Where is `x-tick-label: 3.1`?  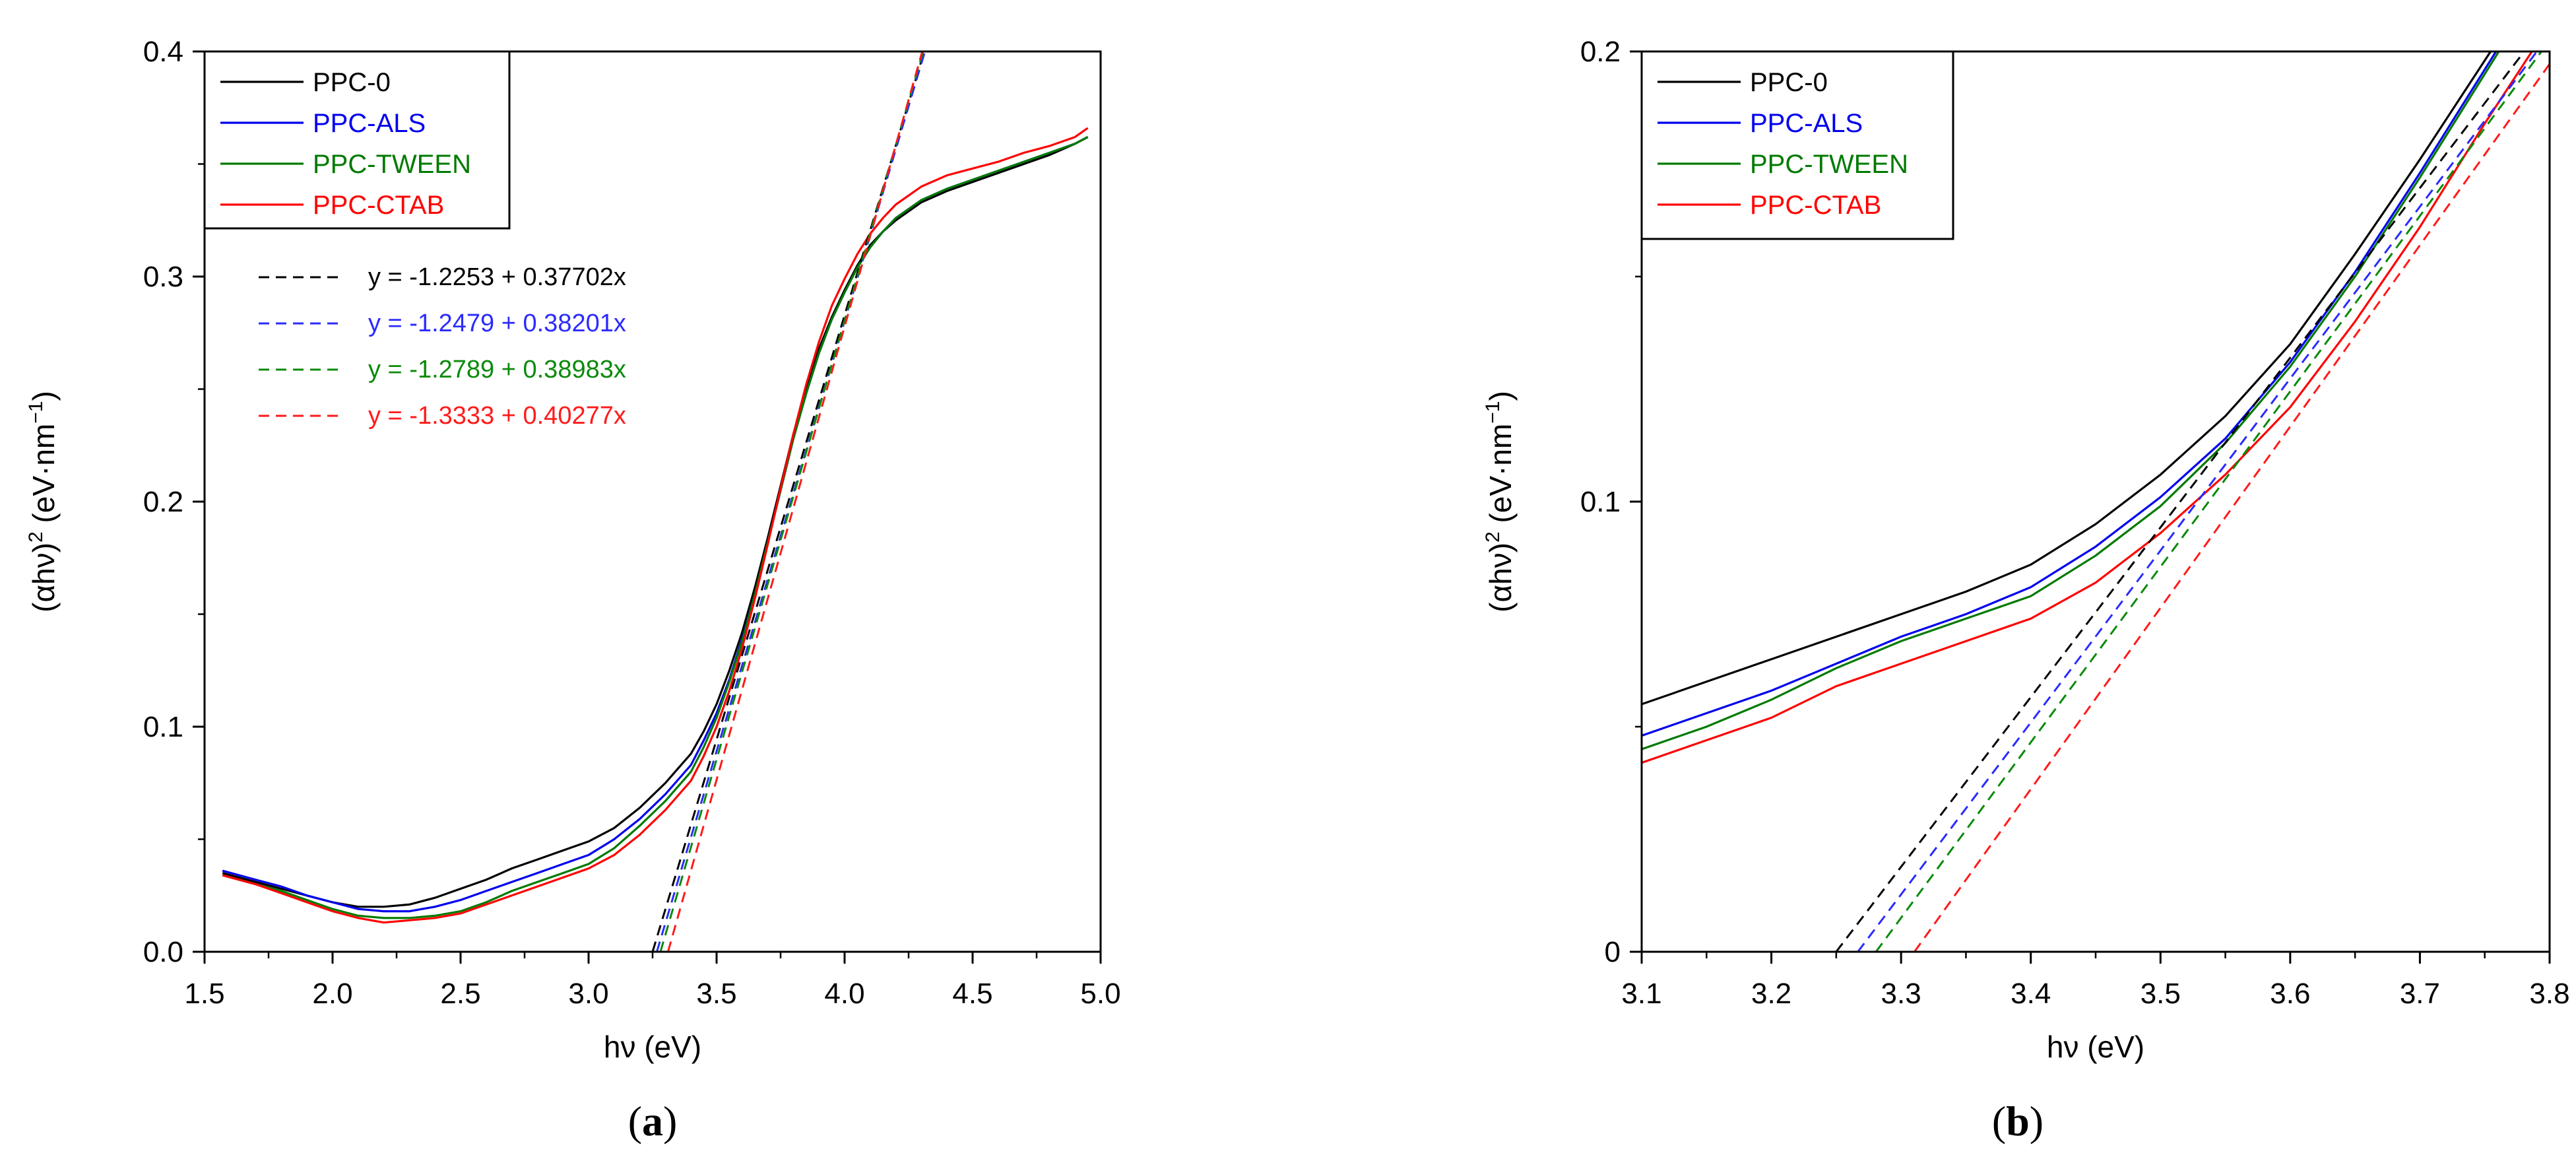 x-tick-label: 3.1 is located at coordinates (1641, 994).